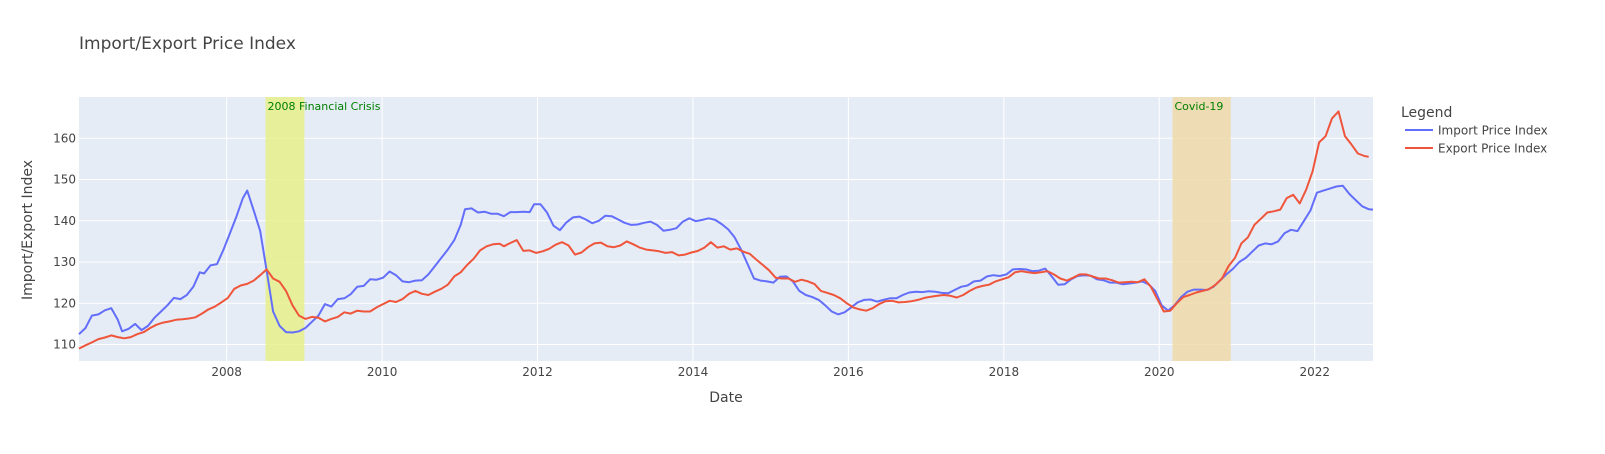  Describe the element at coordinates (1004, 372) in the screenshot. I see `x-tick-label: 2018` at that location.